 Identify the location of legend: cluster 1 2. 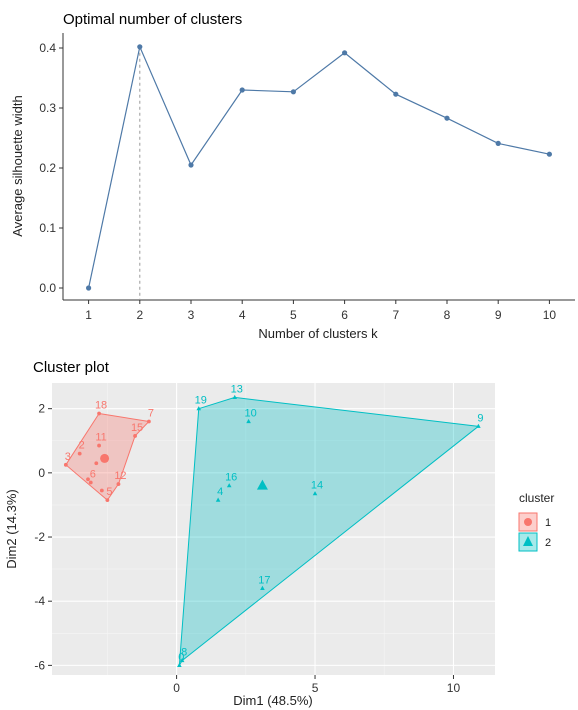
(536, 521).